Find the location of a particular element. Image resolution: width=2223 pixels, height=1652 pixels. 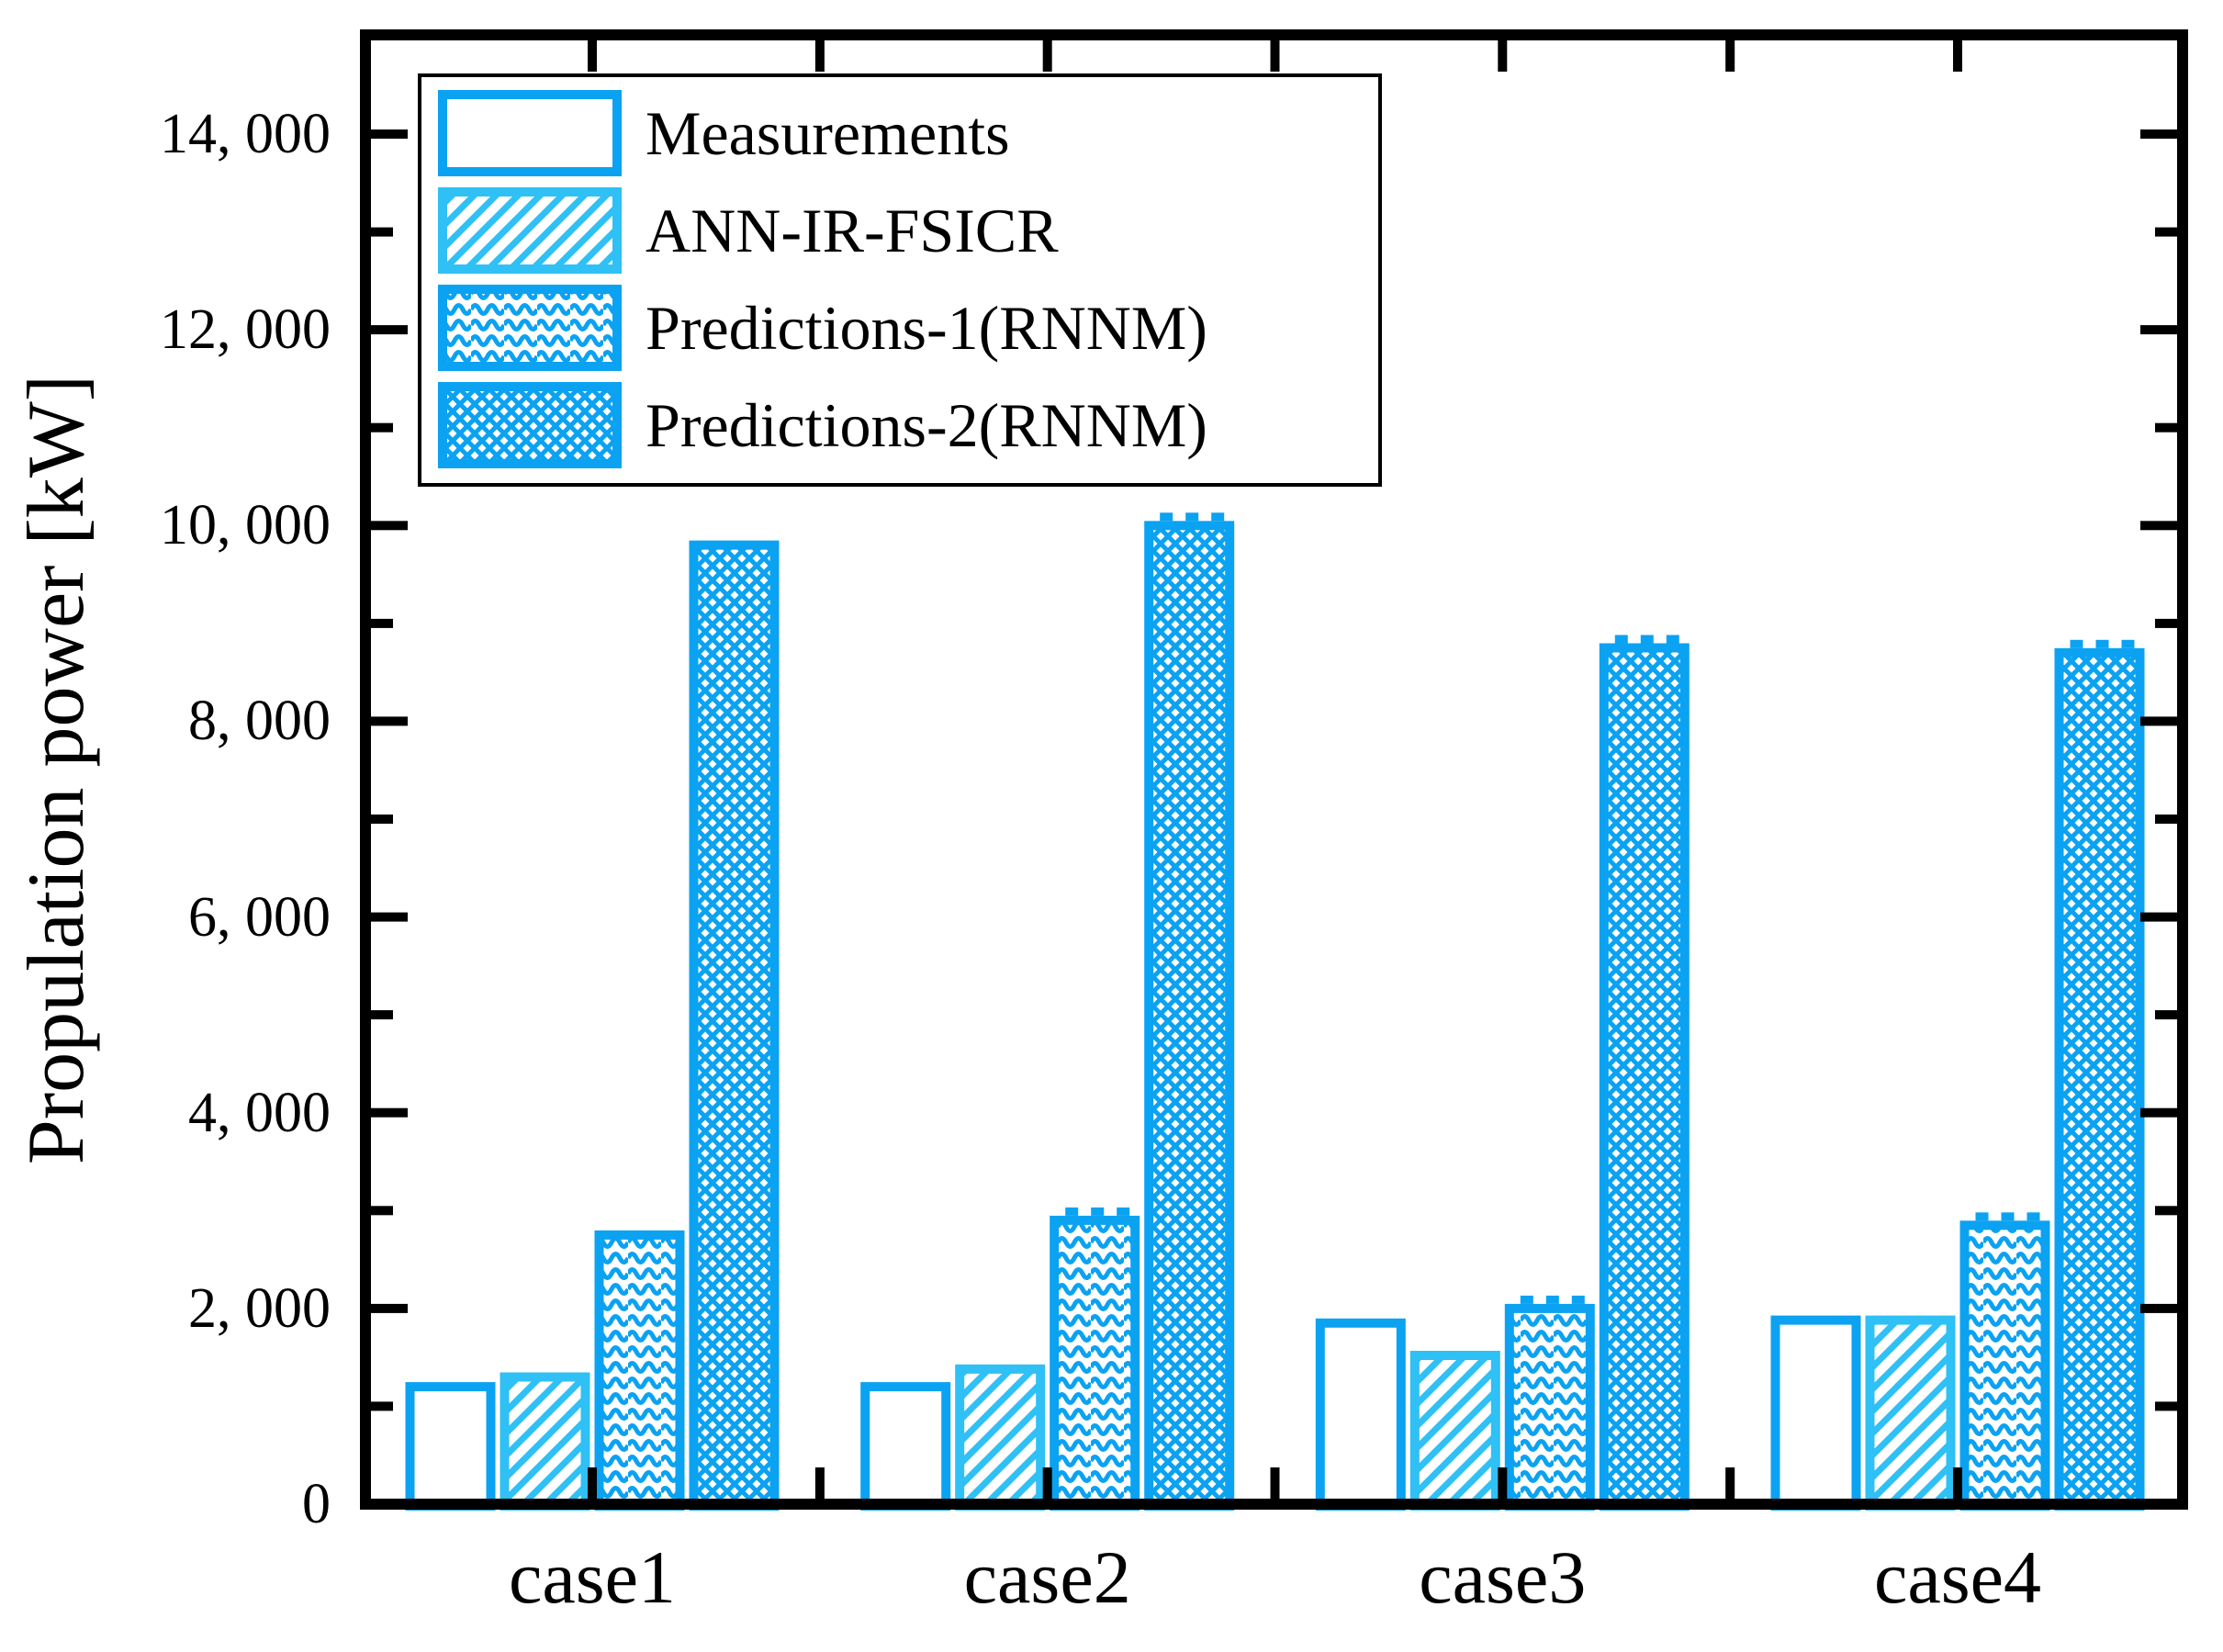

legend-label: Predictions-1(RNNM) is located at coordinates (926, 328).